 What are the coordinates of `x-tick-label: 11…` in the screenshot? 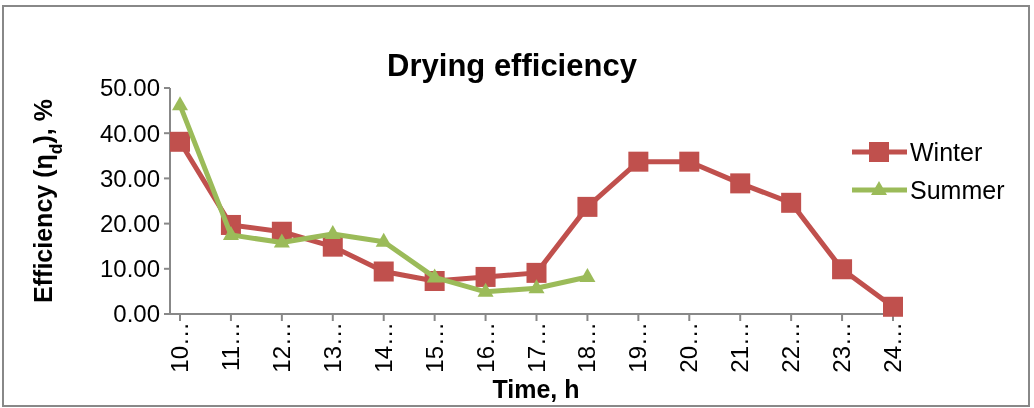 It's located at (230, 346).